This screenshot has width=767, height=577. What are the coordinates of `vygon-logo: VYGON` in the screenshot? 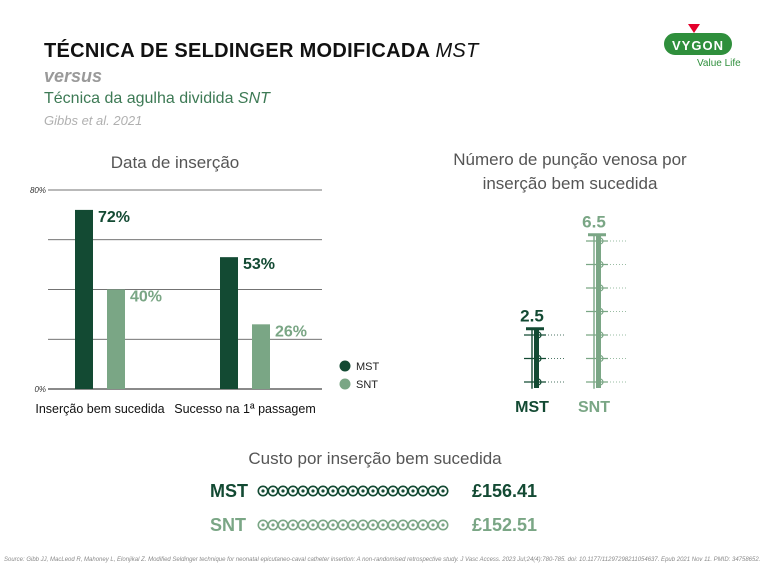 It's located at (698, 44).